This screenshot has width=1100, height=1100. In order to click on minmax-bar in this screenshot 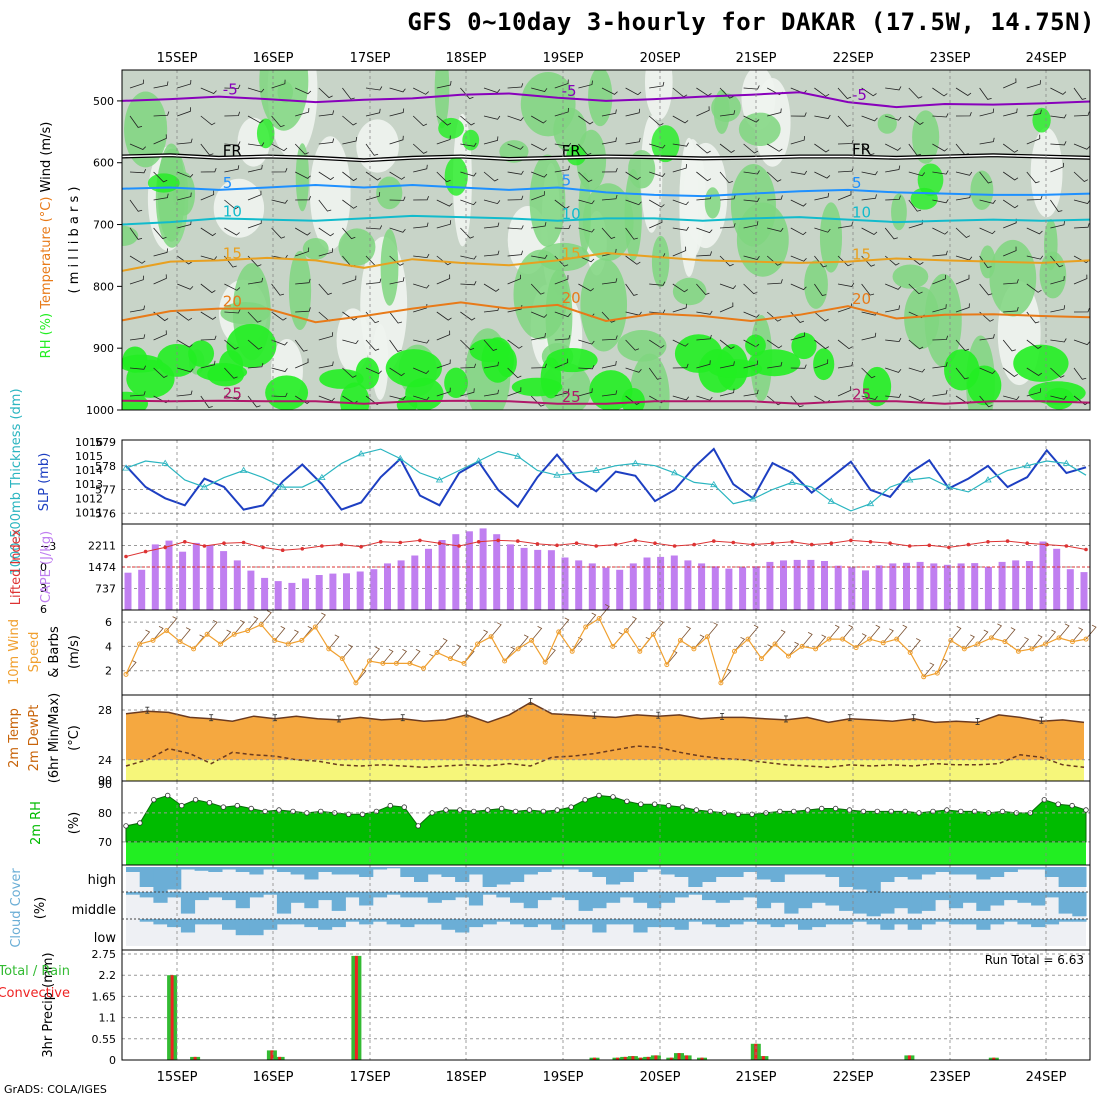, I will do `click(275, 718)`.